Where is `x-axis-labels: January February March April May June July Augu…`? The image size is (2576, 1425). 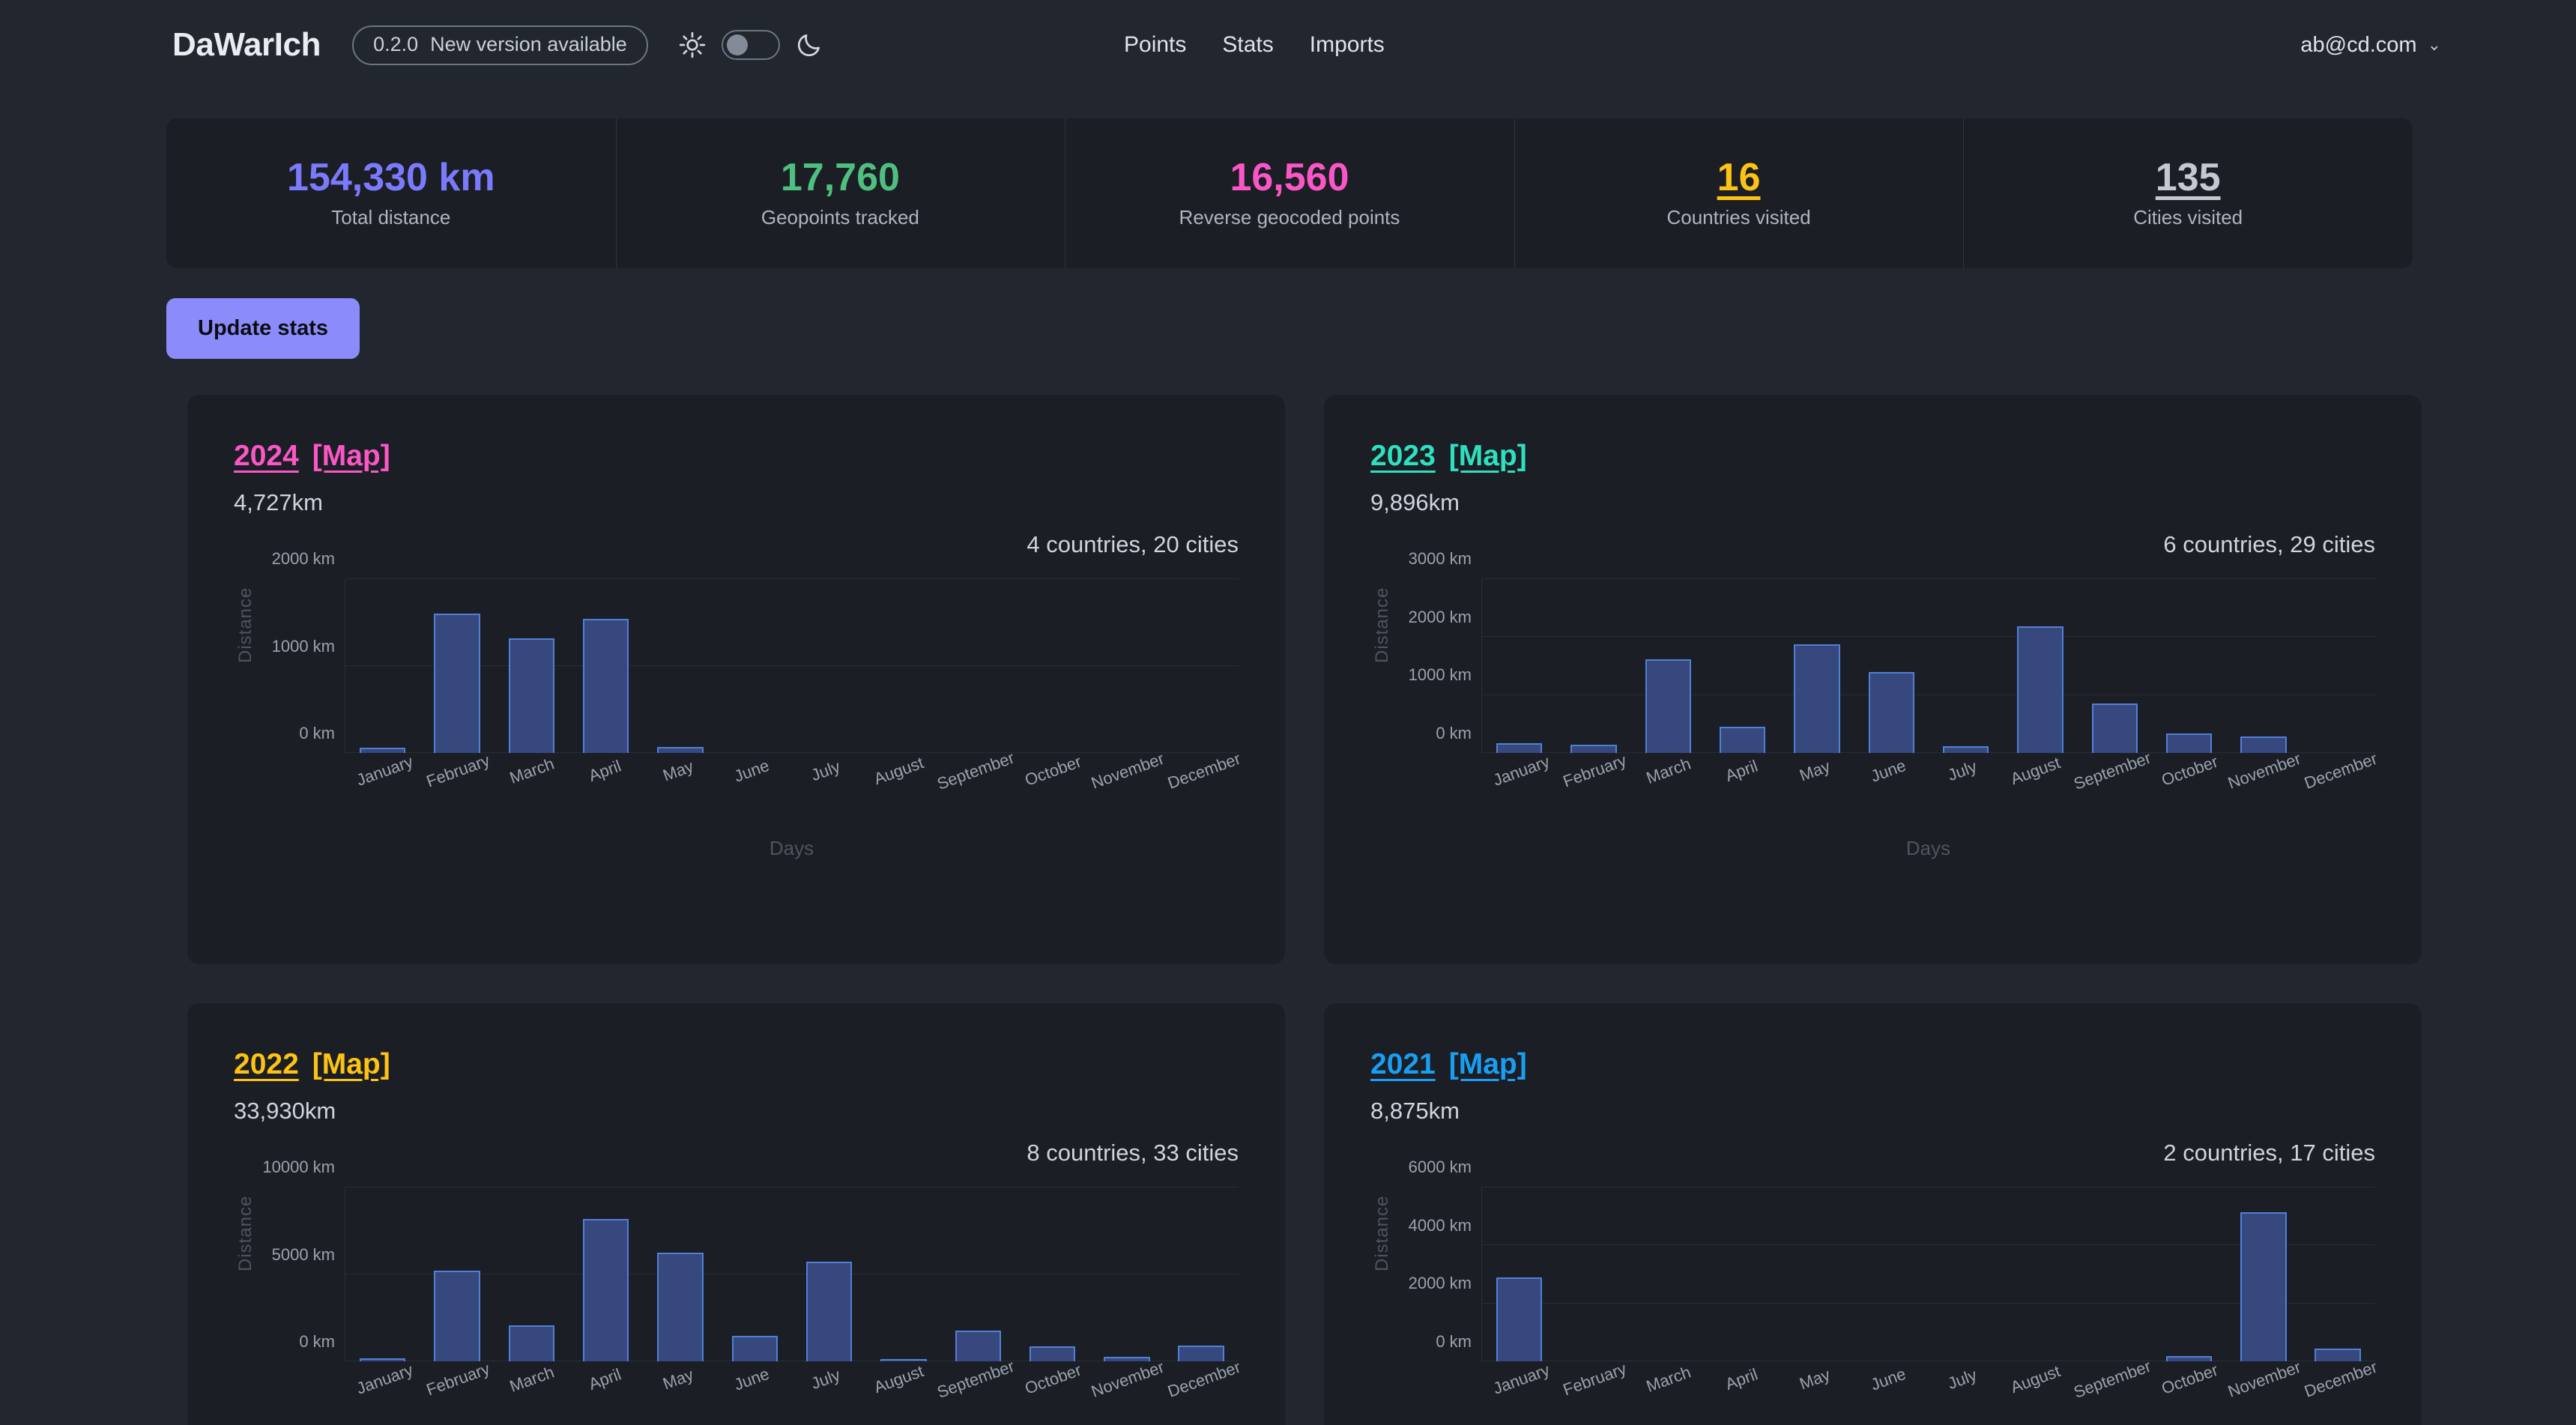
x-axis-labels: January February March April May June July Augu… is located at coordinates (1930, 771).